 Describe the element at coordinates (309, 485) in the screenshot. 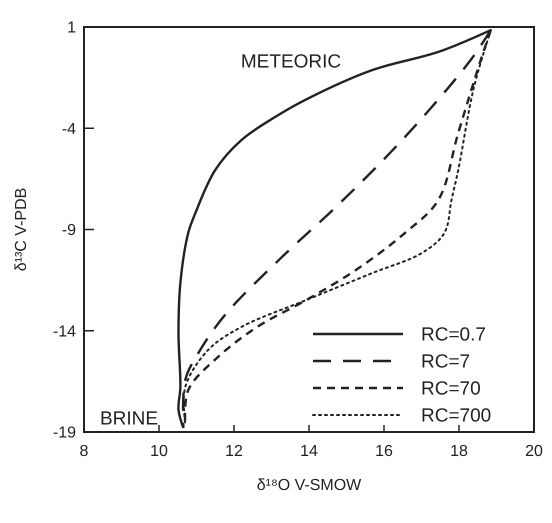

I see `x-axis-title: δ¹⁸O V-SMOW` at that location.